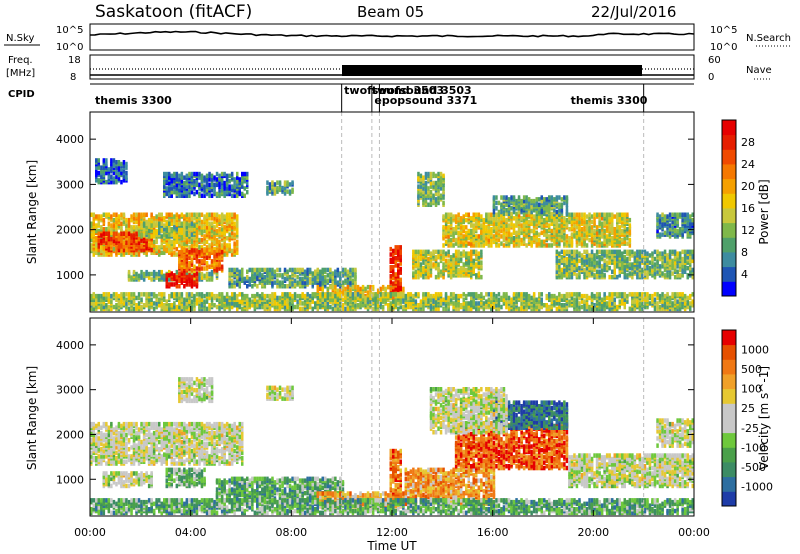  Describe the element at coordinates (69, 30) in the screenshot. I see `noise-left-tick-top: 10^5` at that location.